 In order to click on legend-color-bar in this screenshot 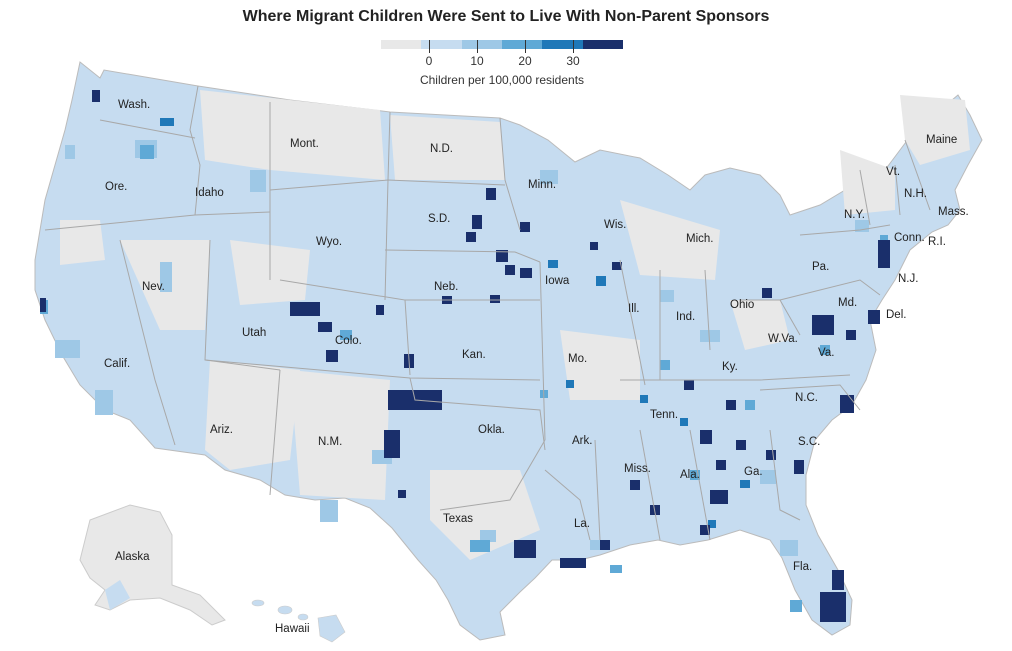, I will do `click(502, 44)`.